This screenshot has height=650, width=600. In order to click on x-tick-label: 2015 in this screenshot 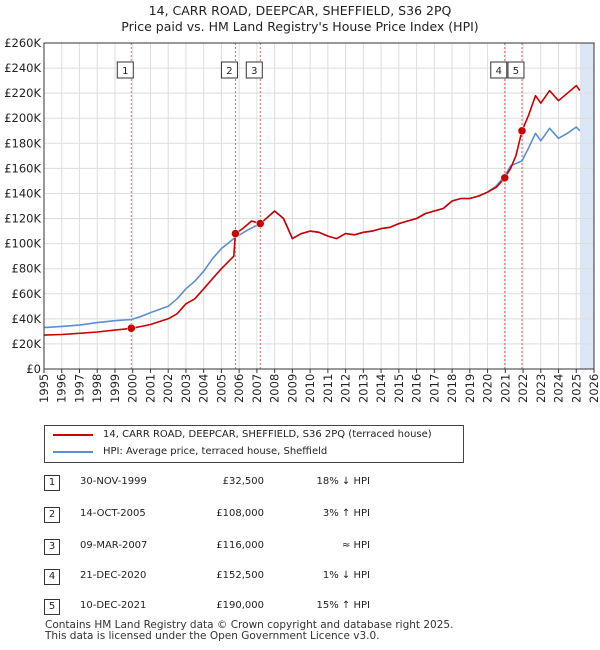, I will do `click(399, 388)`.